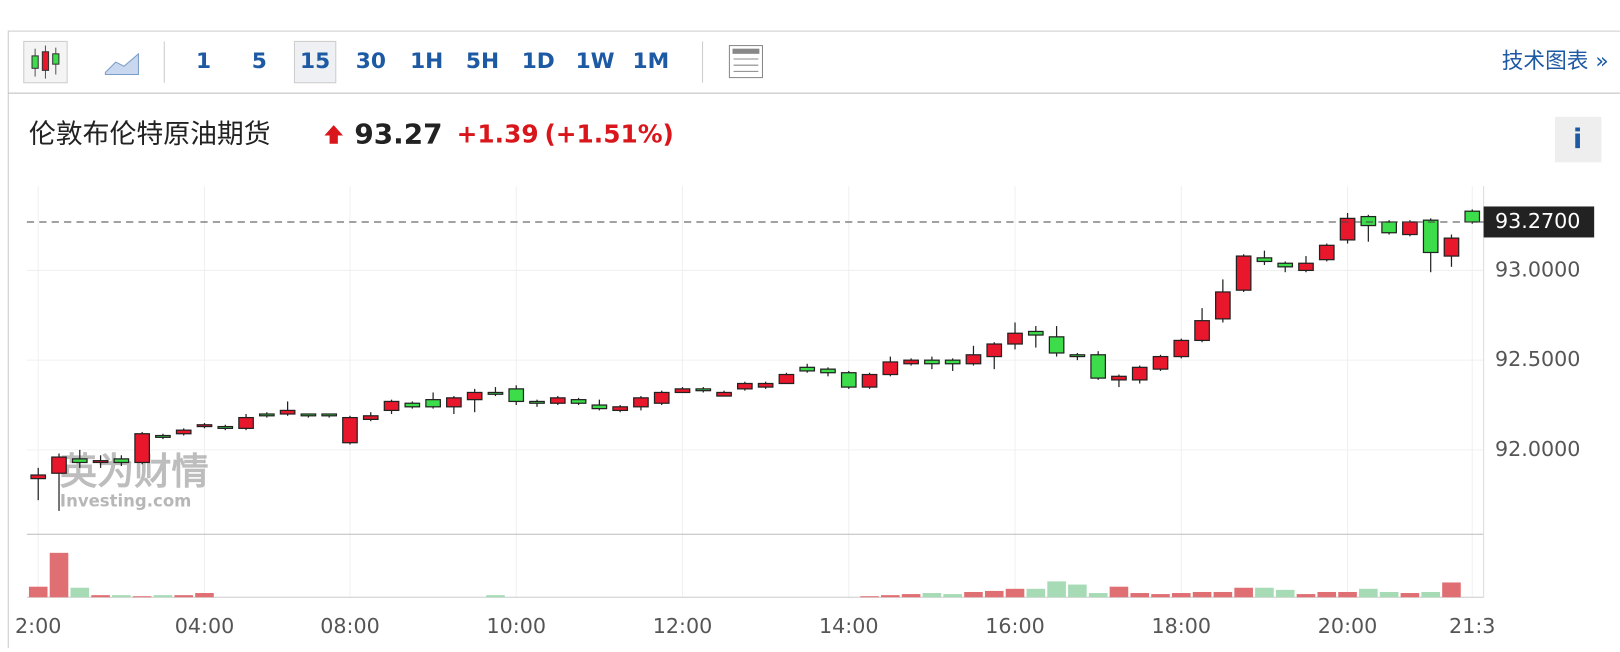 This screenshot has height=652, width=1620. Describe the element at coordinates (371, 61) in the screenshot. I see `interval-button: 30` at that location.